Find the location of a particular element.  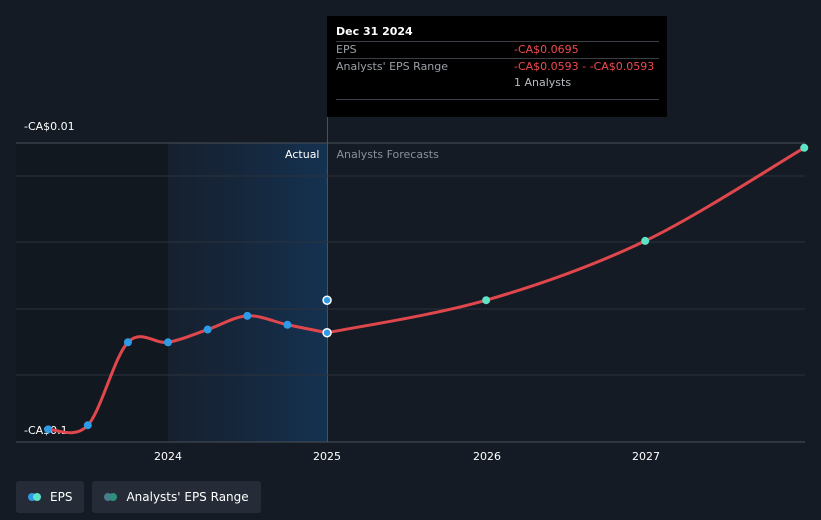

tooltip-divider is located at coordinates (497, 107).